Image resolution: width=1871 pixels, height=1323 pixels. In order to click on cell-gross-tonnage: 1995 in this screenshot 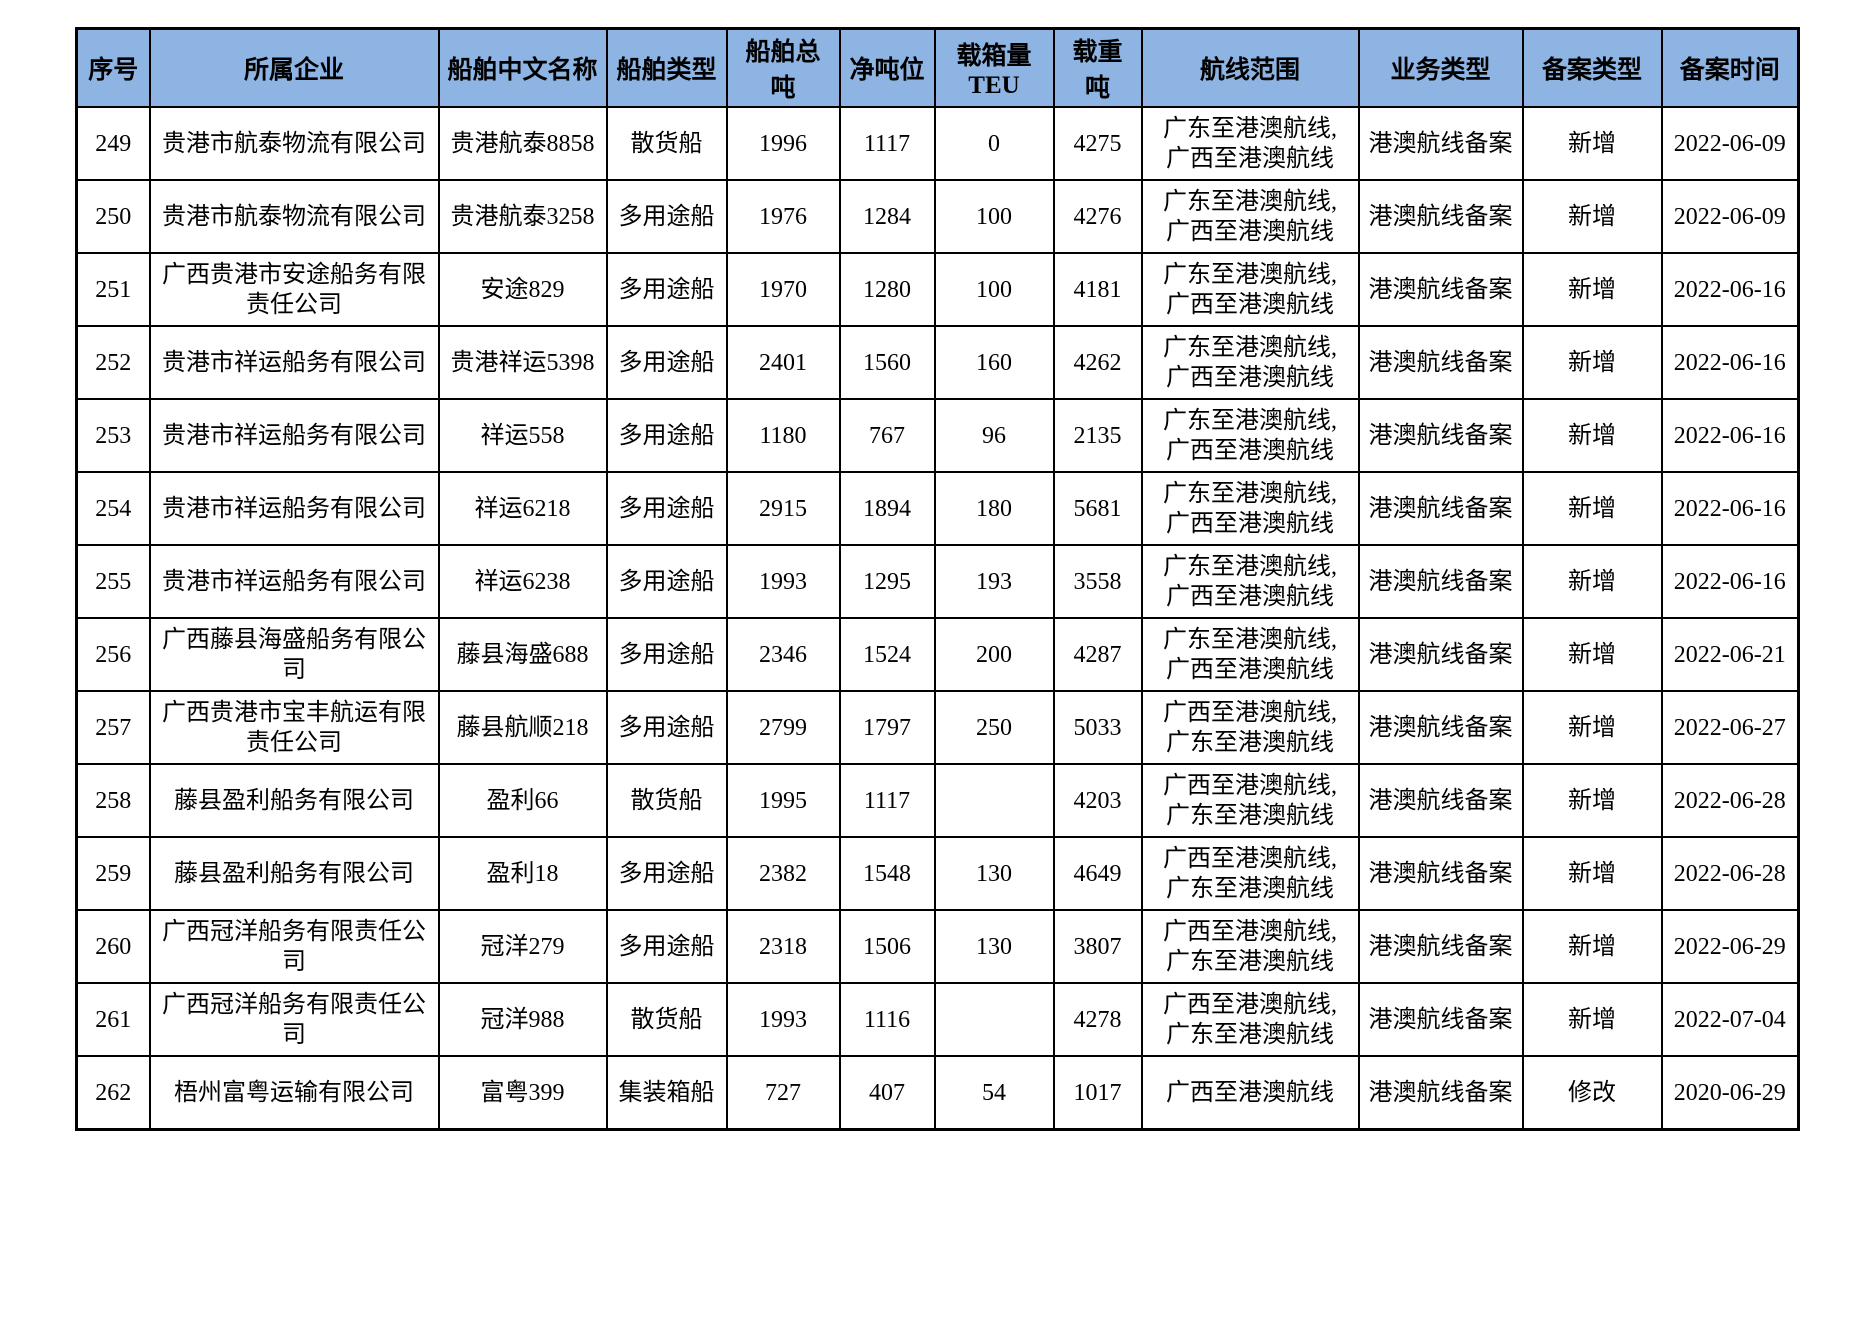, I will do `click(783, 800)`.